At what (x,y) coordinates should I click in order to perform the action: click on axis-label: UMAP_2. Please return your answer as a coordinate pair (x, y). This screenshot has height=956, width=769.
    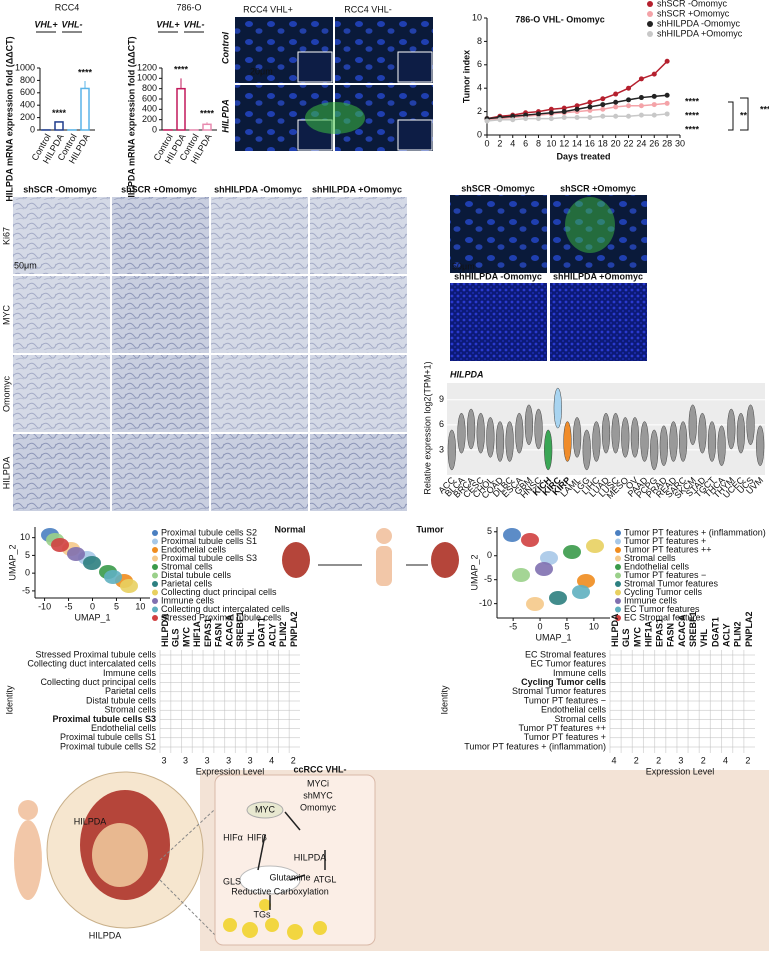
    Looking at the image, I should click on (12, 562).